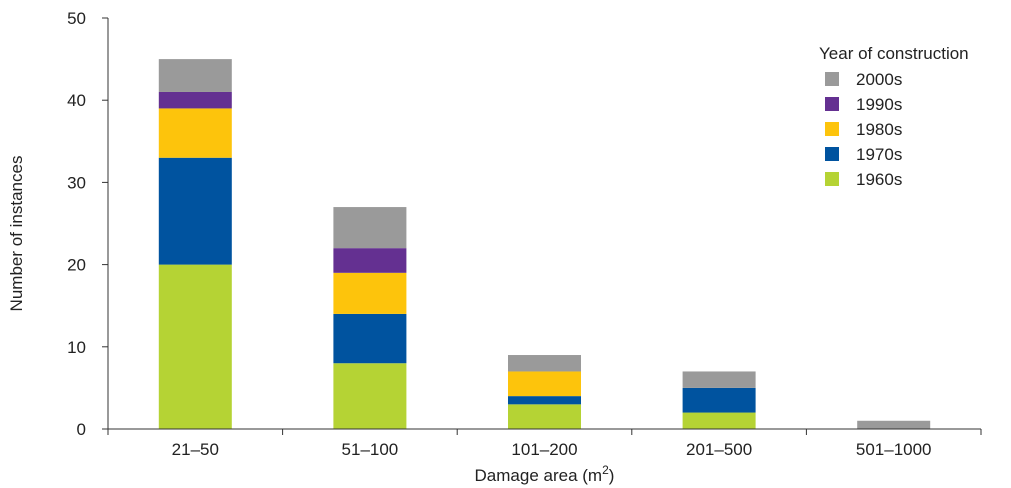 The height and width of the screenshot is (488, 1011). I want to click on y-tick-label: 50, so click(76, 18).